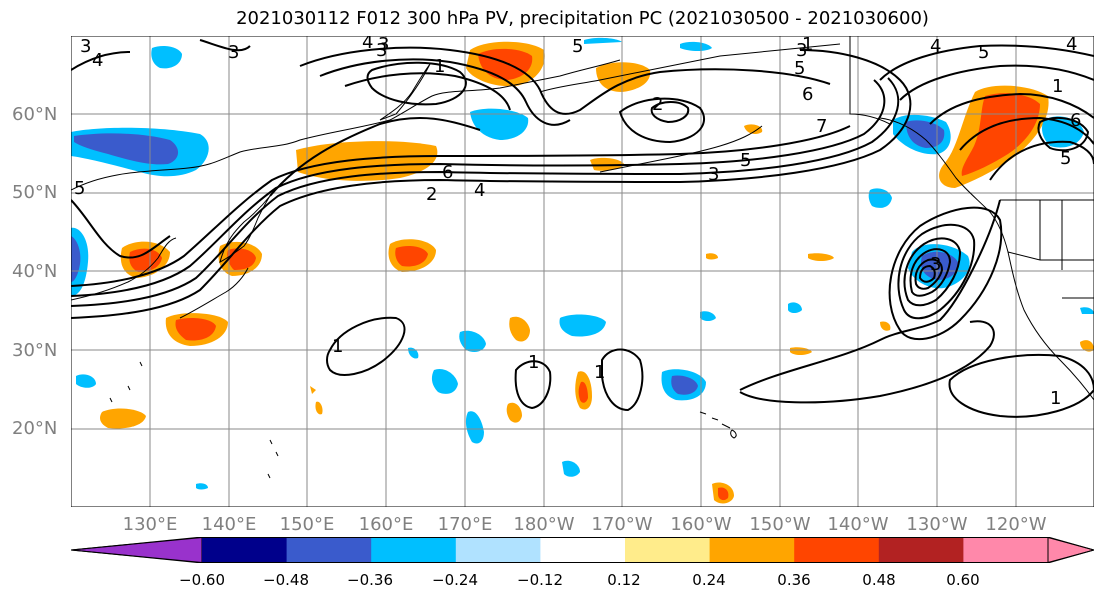  Describe the element at coordinates (794, 580) in the screenshot. I see `colorbar-tick: 0.36` at that location.